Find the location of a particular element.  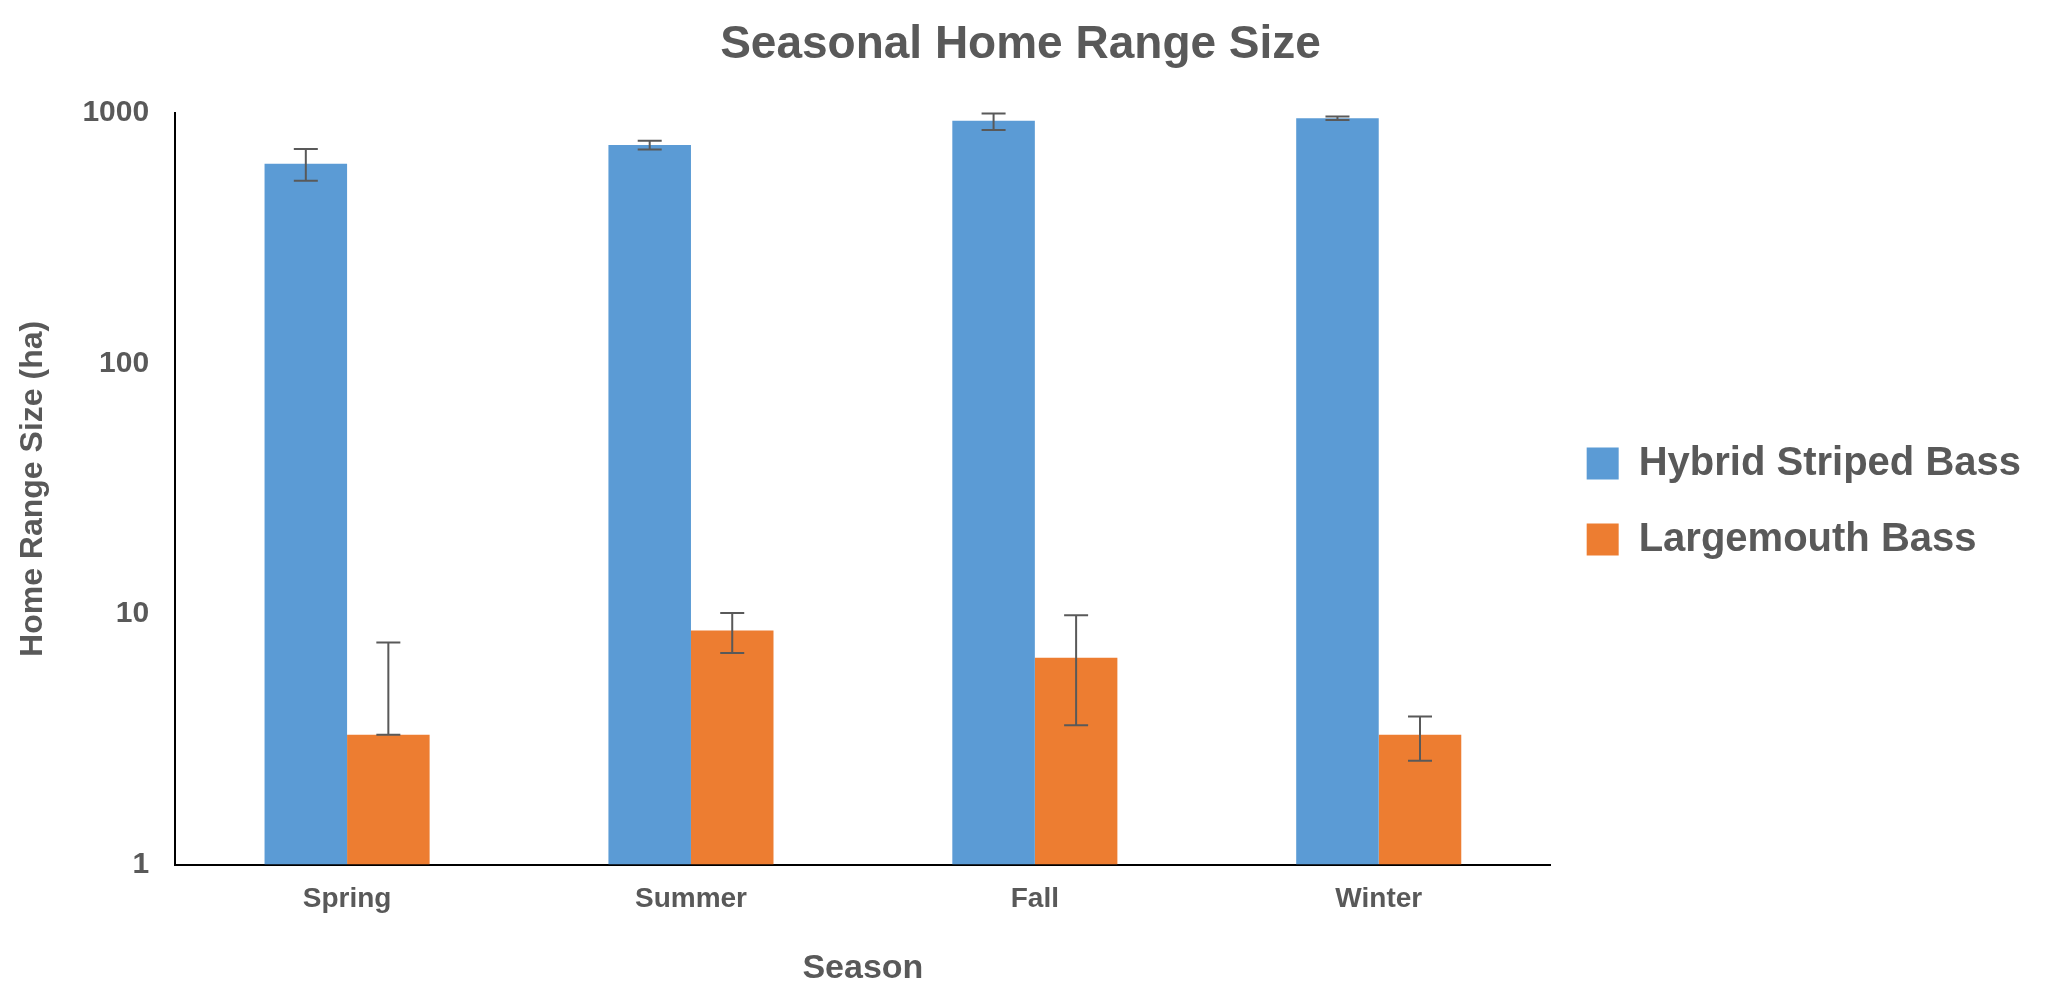

x-tick-label: Spring is located at coordinates (347, 898).